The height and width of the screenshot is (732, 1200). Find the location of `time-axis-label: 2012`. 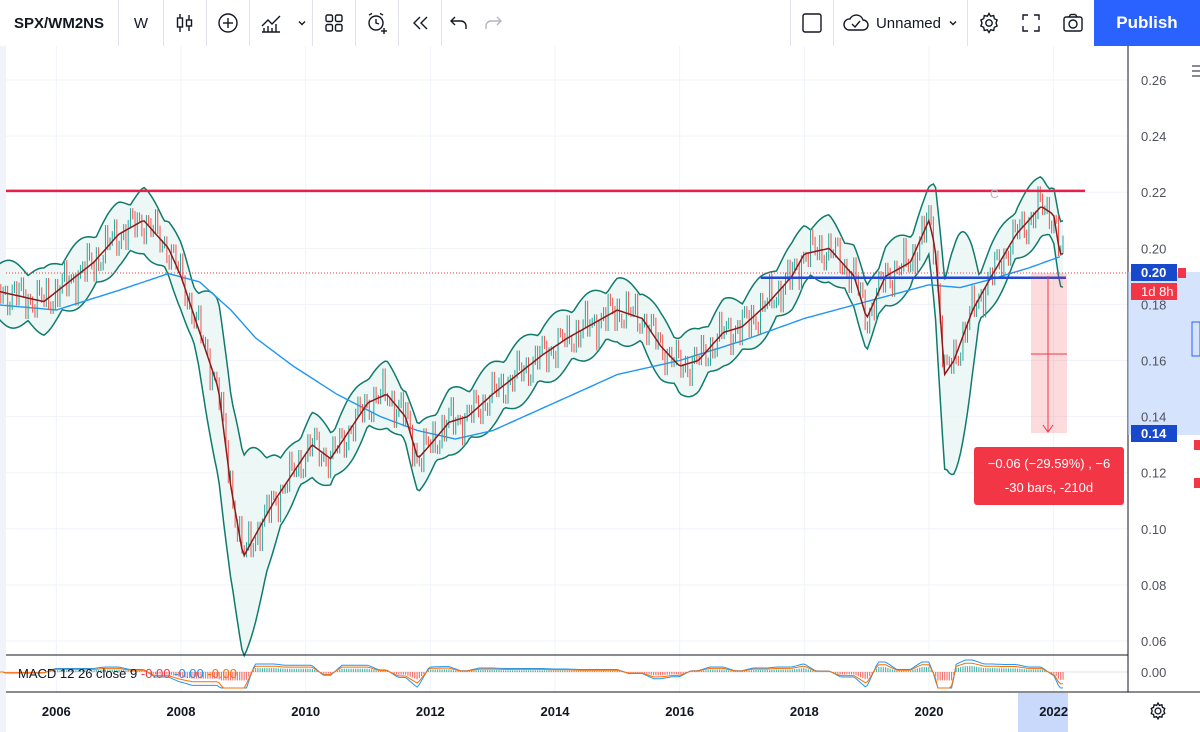

time-axis-label: 2012 is located at coordinates (430, 711).